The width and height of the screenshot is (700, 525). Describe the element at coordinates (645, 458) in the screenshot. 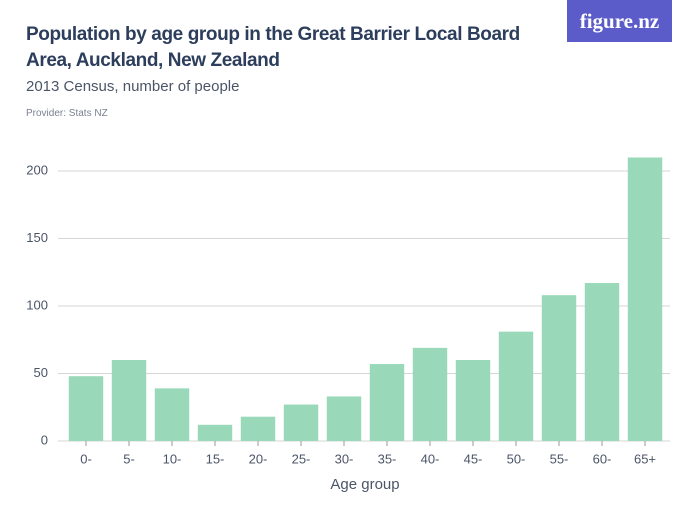

I see `x-tick-label: 65+` at that location.